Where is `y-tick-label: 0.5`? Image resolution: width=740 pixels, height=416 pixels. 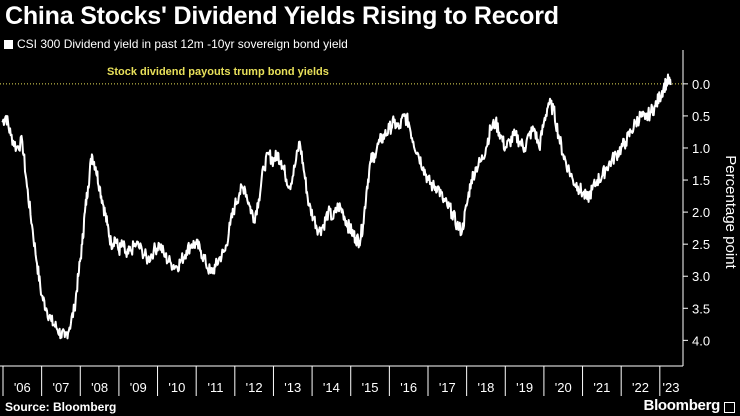 y-tick-label: 0.5 is located at coordinates (701, 116).